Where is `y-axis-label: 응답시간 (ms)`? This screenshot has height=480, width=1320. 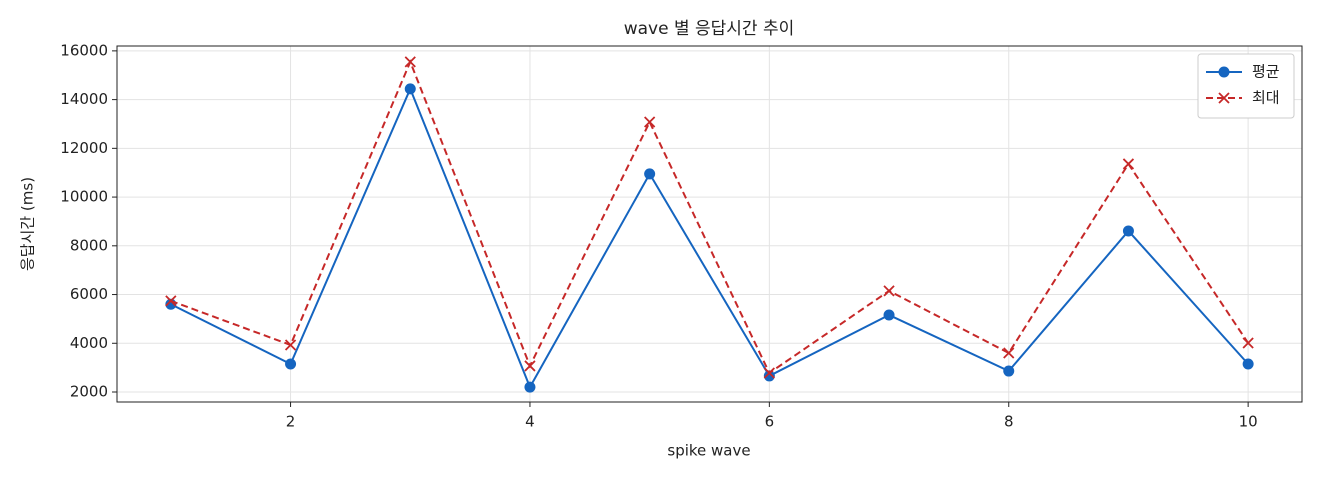 y-axis-label: 응답시간 (ms) is located at coordinates (28, 224).